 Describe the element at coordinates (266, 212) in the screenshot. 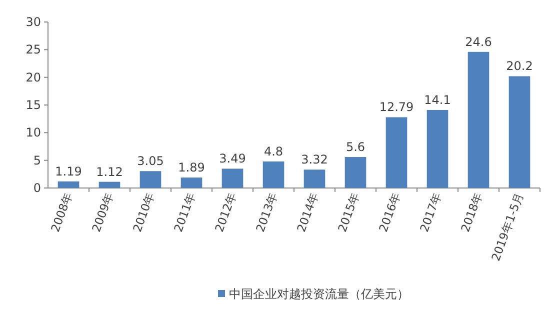

I see `x-tick-label: 2013年` at that location.